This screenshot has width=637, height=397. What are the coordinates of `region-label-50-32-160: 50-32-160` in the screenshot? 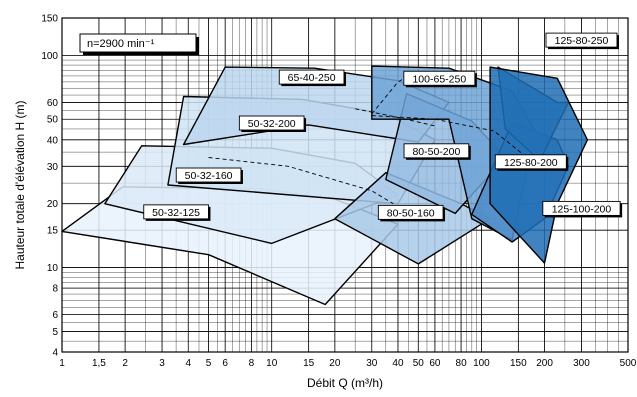 It's located at (209, 176).